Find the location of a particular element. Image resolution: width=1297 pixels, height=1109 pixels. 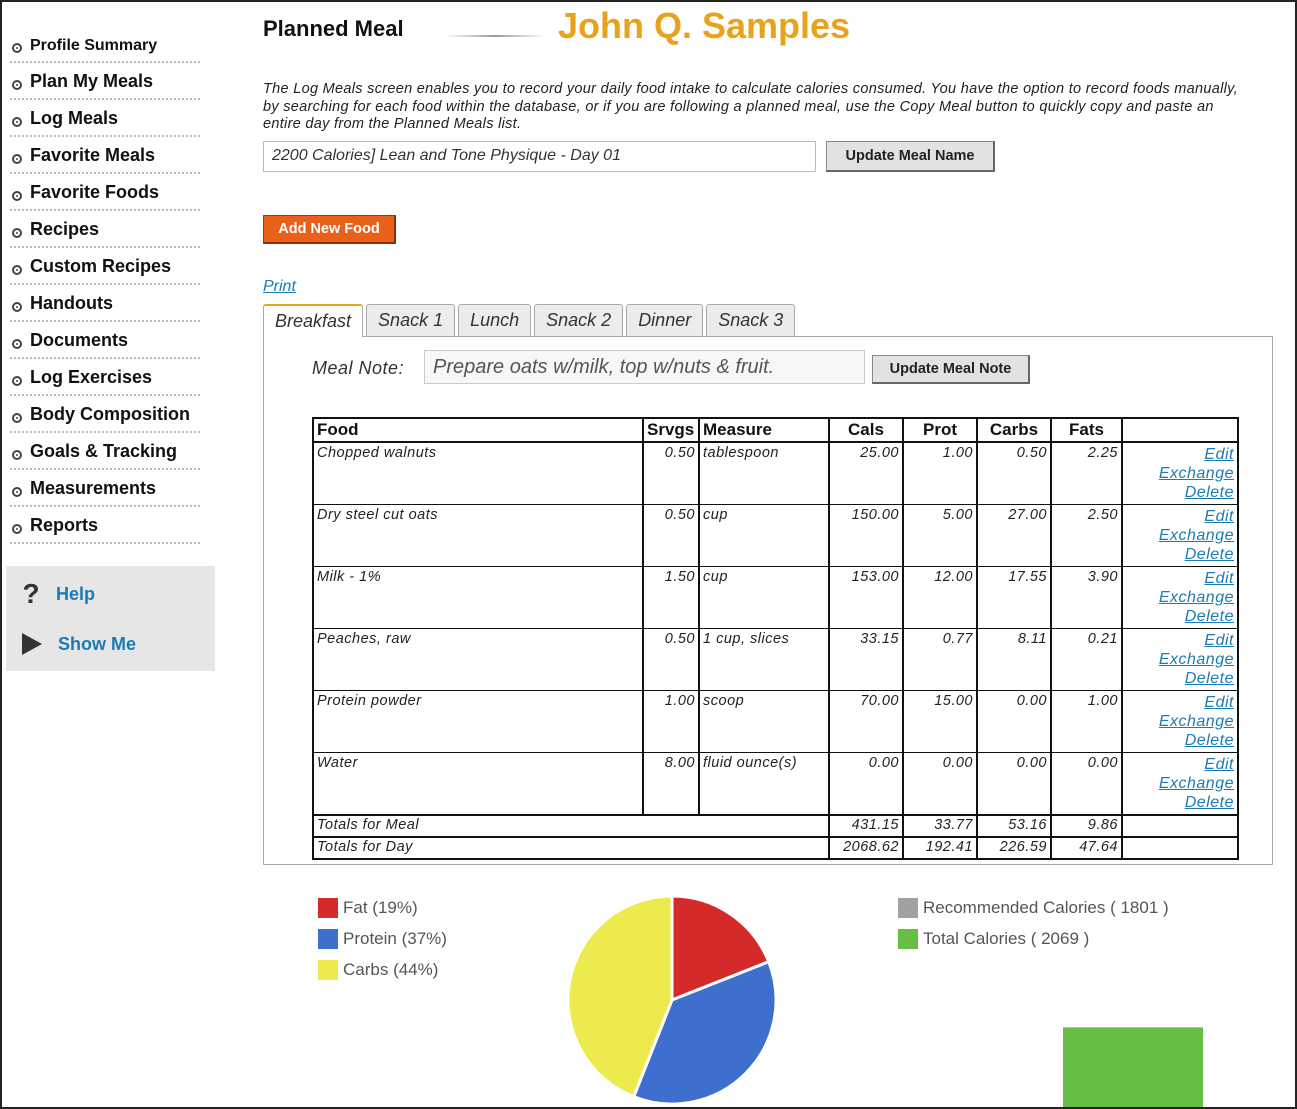

total-fats: 9.86 is located at coordinates (1086, 826).